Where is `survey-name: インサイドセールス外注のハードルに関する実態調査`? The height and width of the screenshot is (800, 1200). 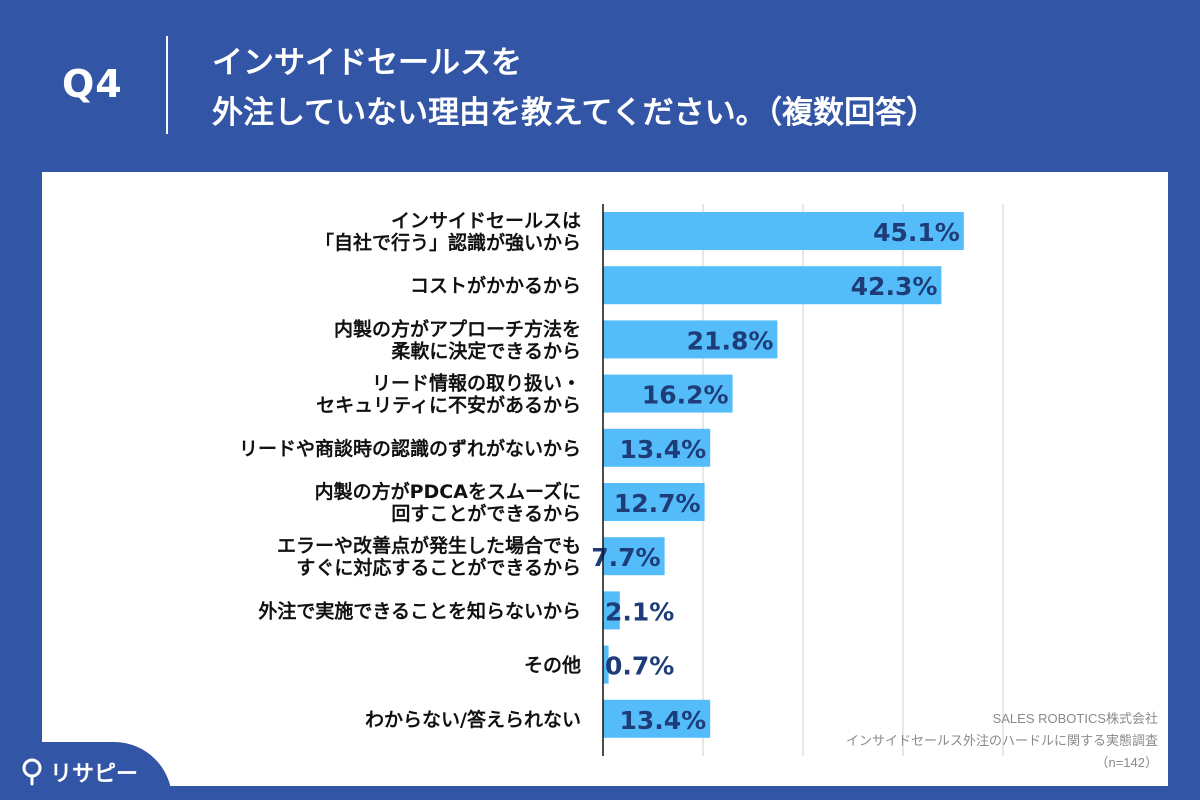 survey-name: インサイドセールス外注のハードルに関する実態調査 is located at coordinates (1001, 740).